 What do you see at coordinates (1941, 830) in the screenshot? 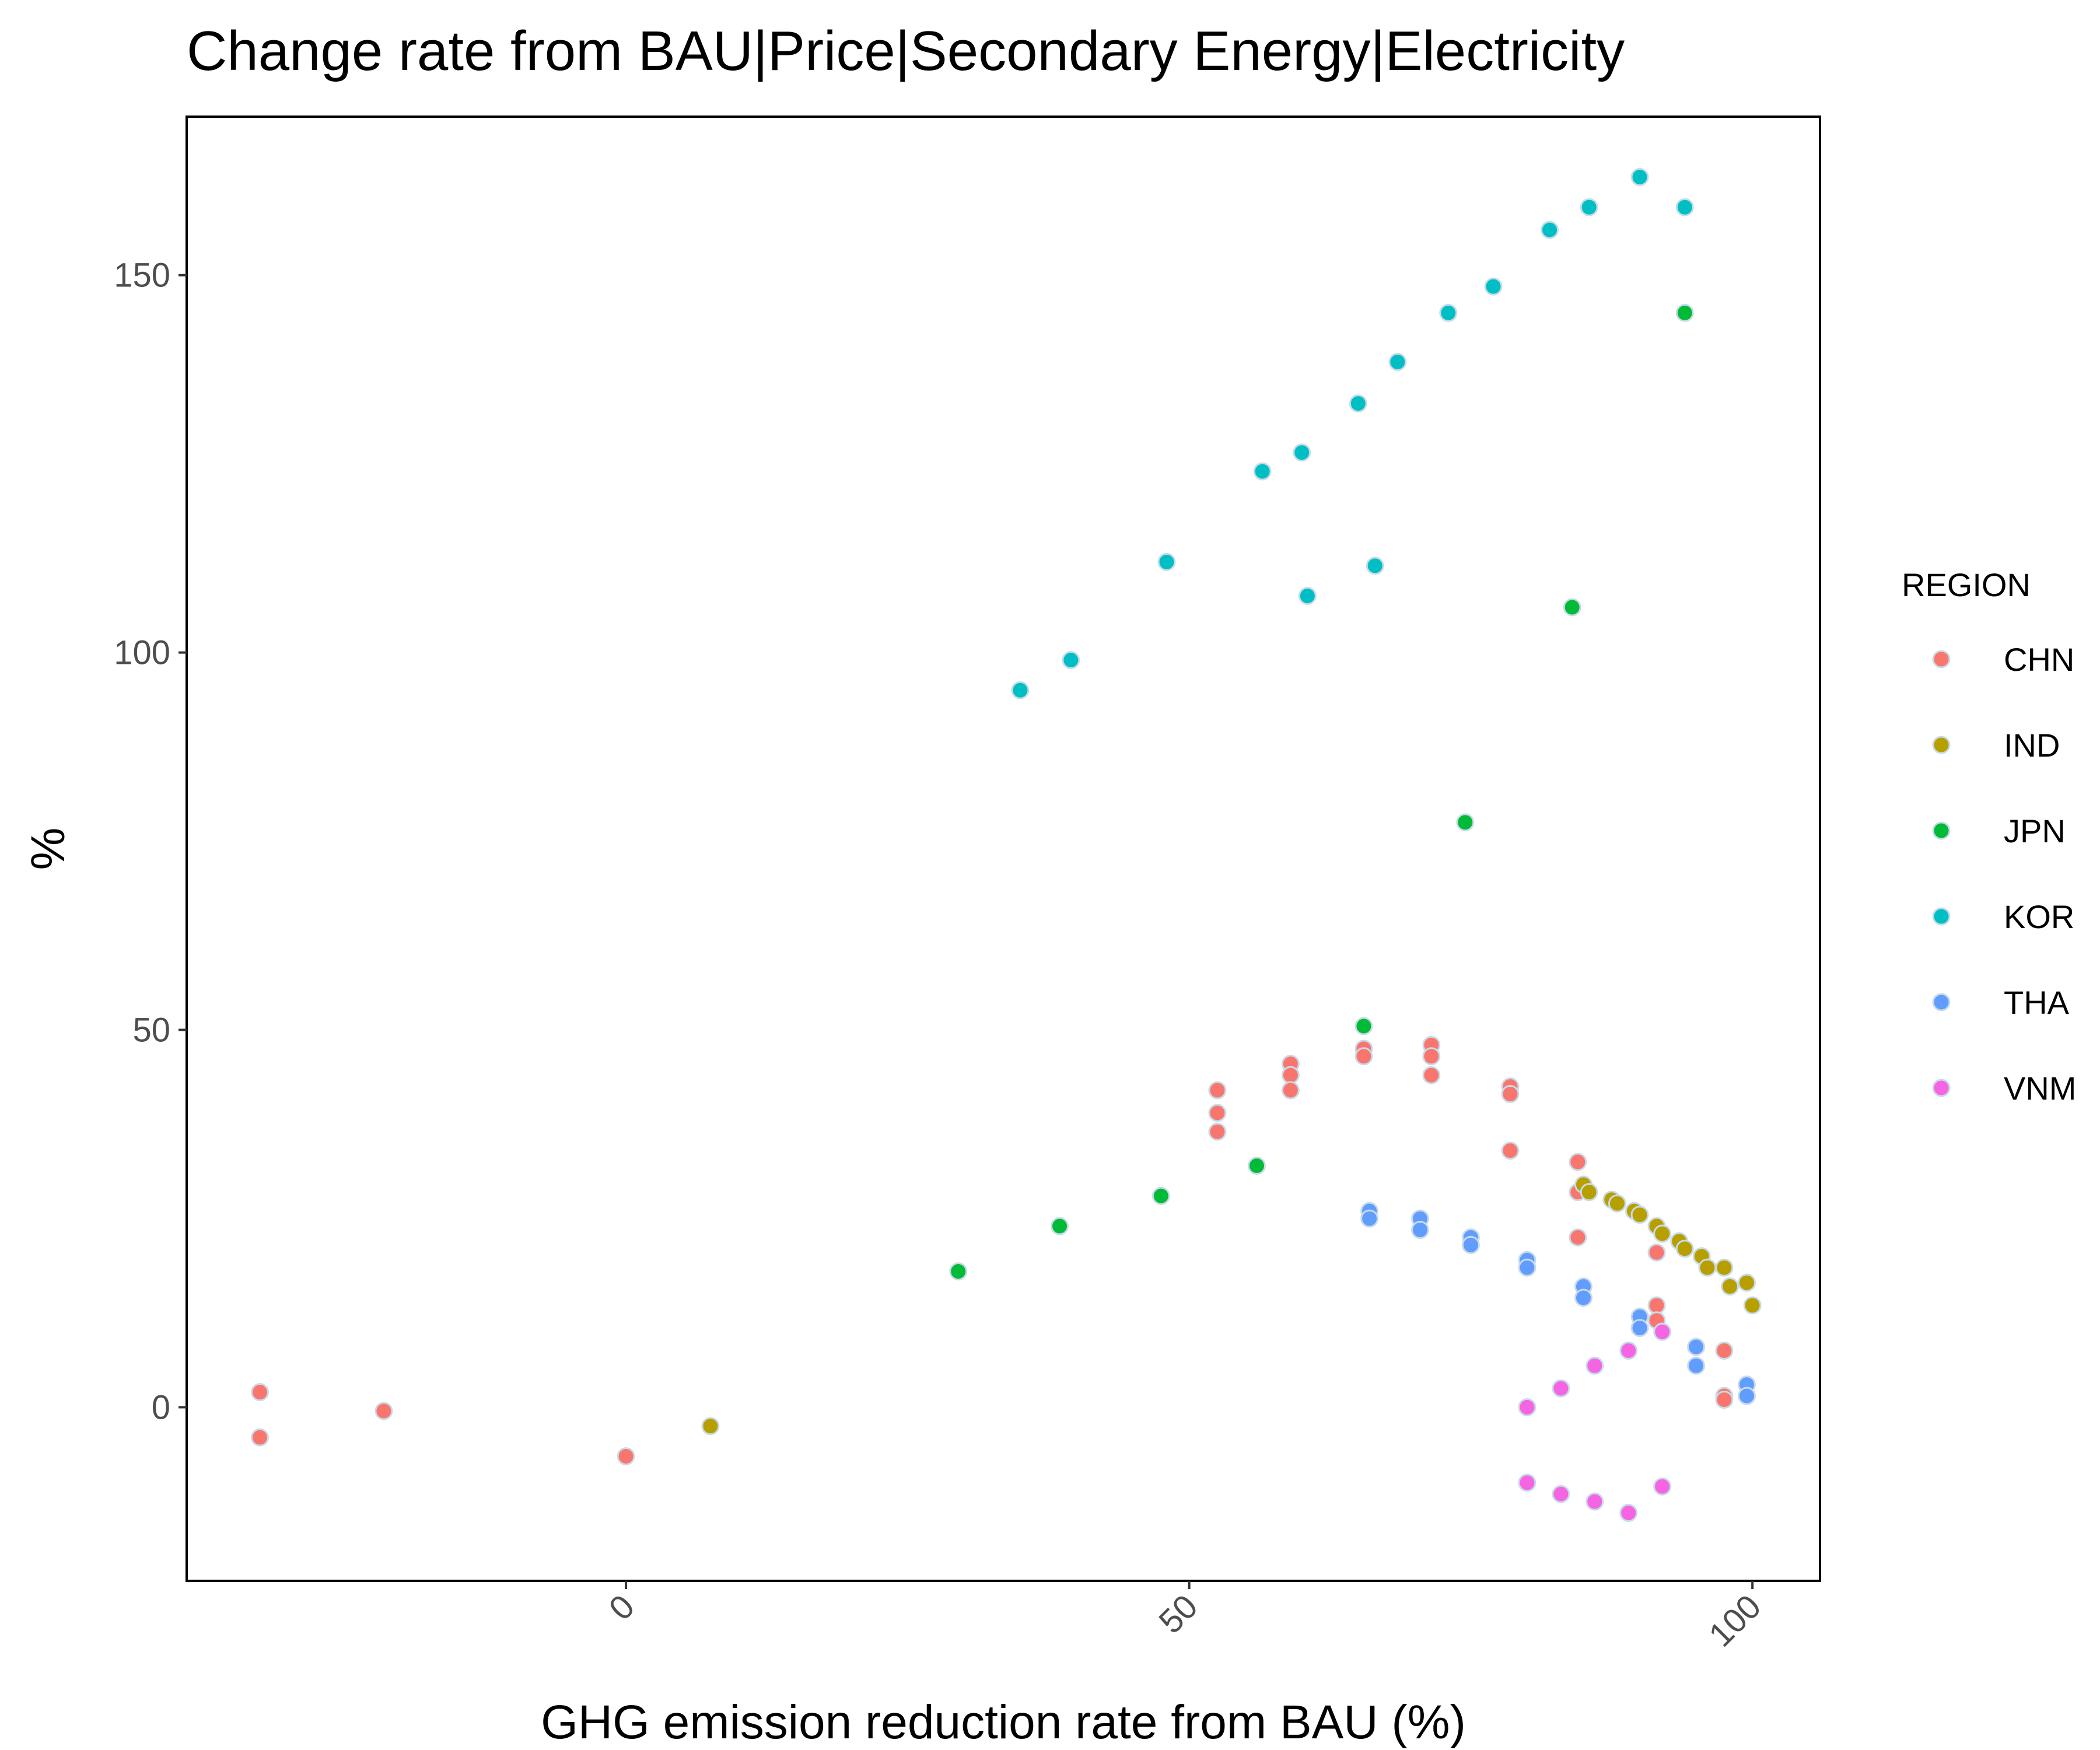
I see `legend-key-jpn` at bounding box center [1941, 830].